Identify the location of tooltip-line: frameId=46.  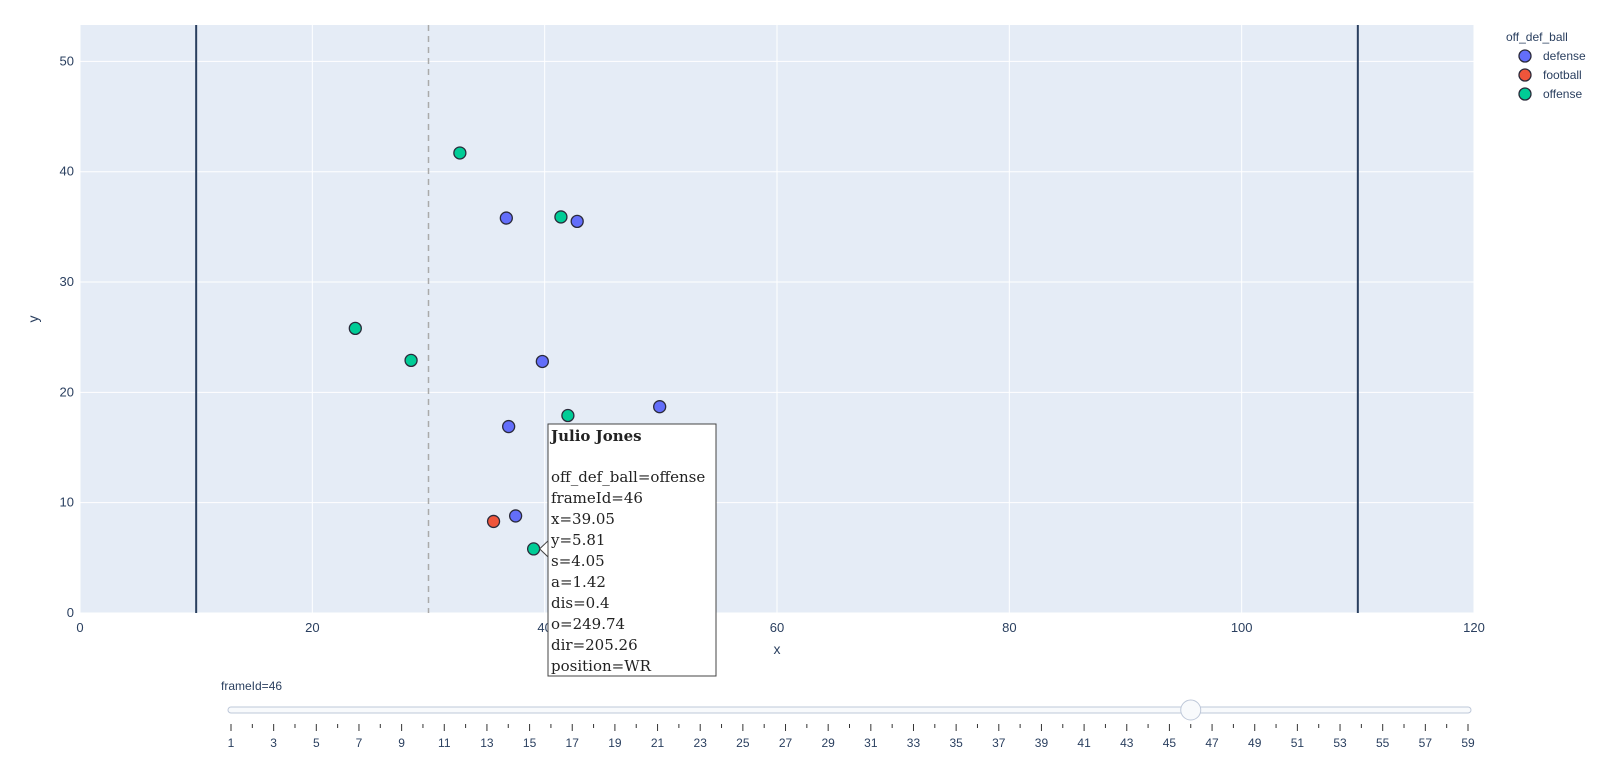
(597, 498).